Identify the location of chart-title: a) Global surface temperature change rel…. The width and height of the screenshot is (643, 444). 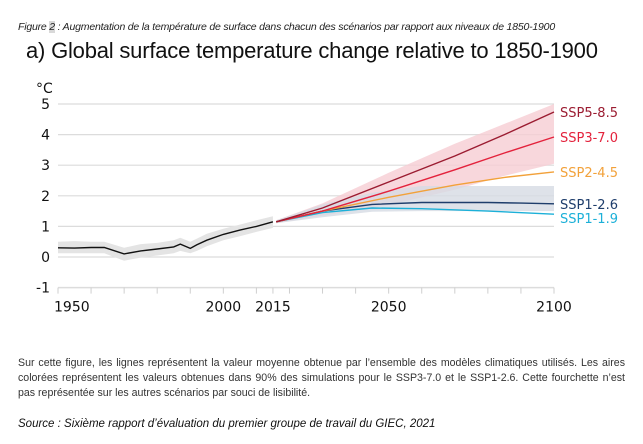
(312, 50).